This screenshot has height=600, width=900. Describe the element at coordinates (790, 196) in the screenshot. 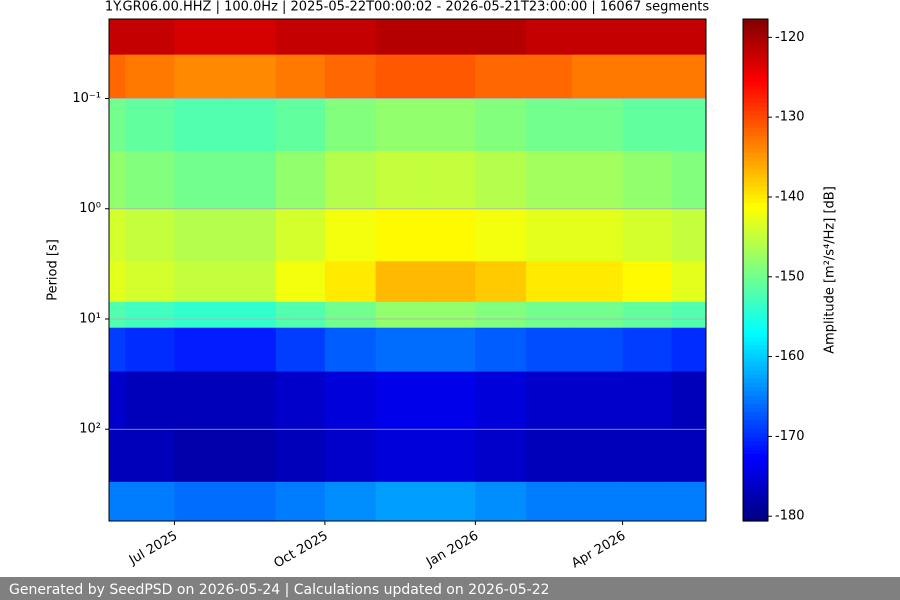

I see `colorbar-tick-label: -140` at that location.